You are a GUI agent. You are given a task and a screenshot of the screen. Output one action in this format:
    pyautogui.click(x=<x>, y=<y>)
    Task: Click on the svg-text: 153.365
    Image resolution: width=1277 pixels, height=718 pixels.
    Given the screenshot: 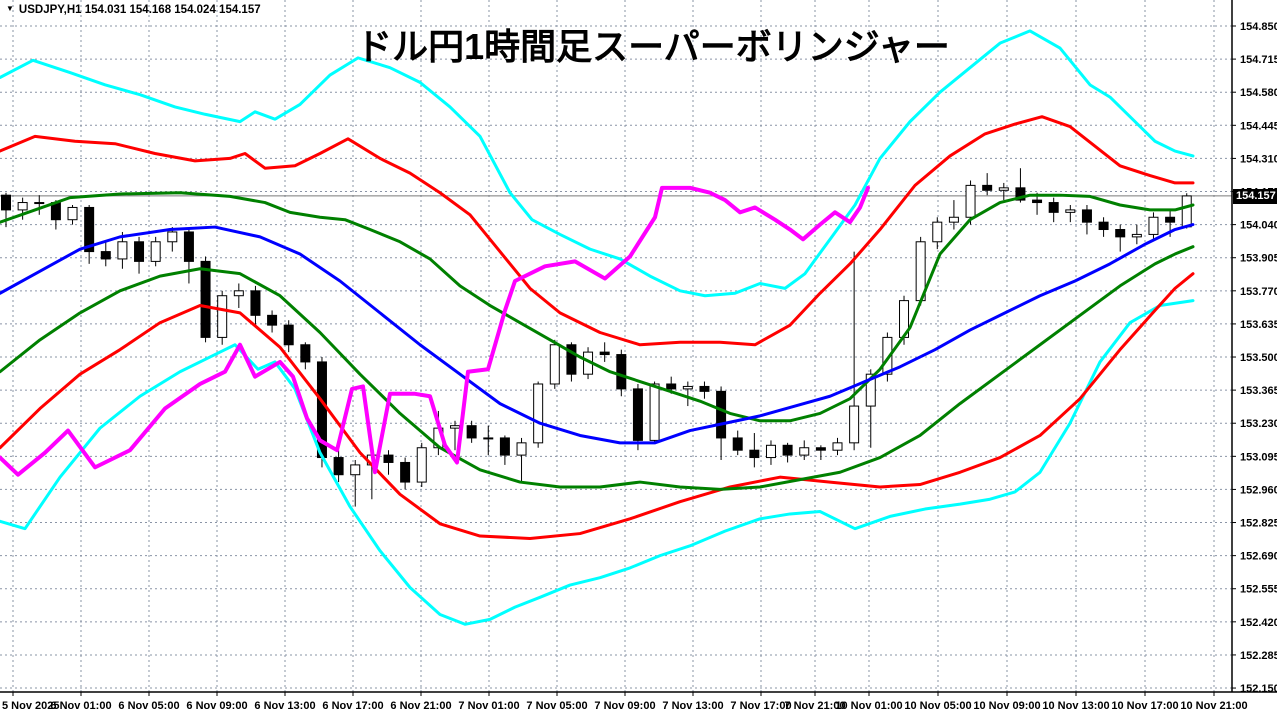 What is the action you would take?
    pyautogui.click(x=1258, y=391)
    